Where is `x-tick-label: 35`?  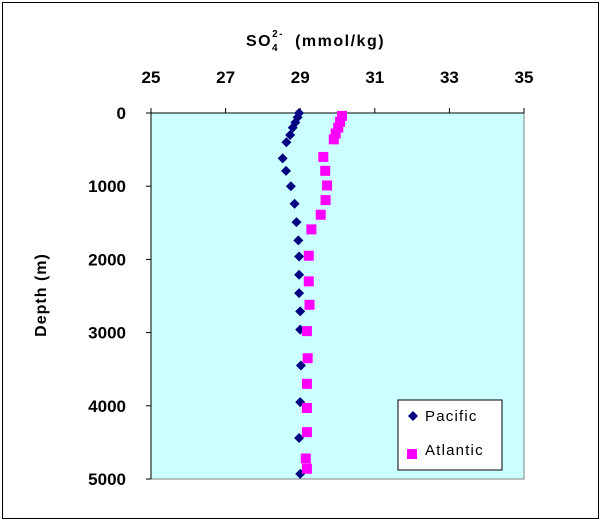
x-tick-label: 35 is located at coordinates (524, 77).